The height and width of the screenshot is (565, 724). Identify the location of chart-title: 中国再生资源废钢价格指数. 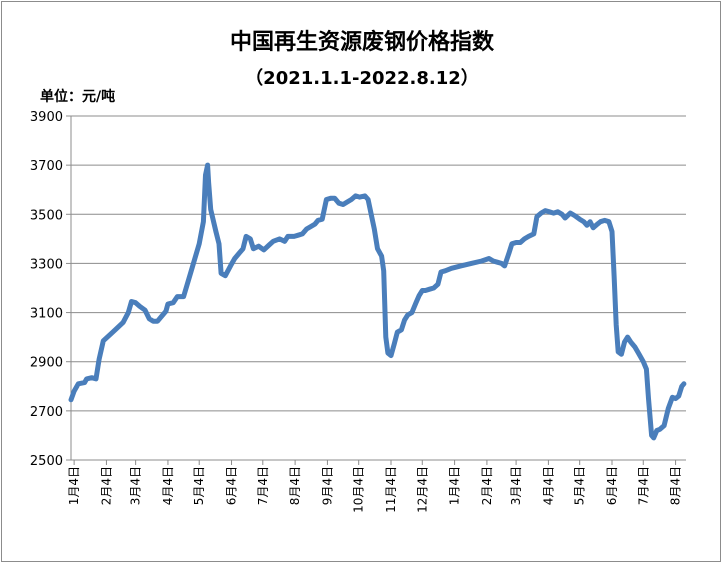
(361, 42).